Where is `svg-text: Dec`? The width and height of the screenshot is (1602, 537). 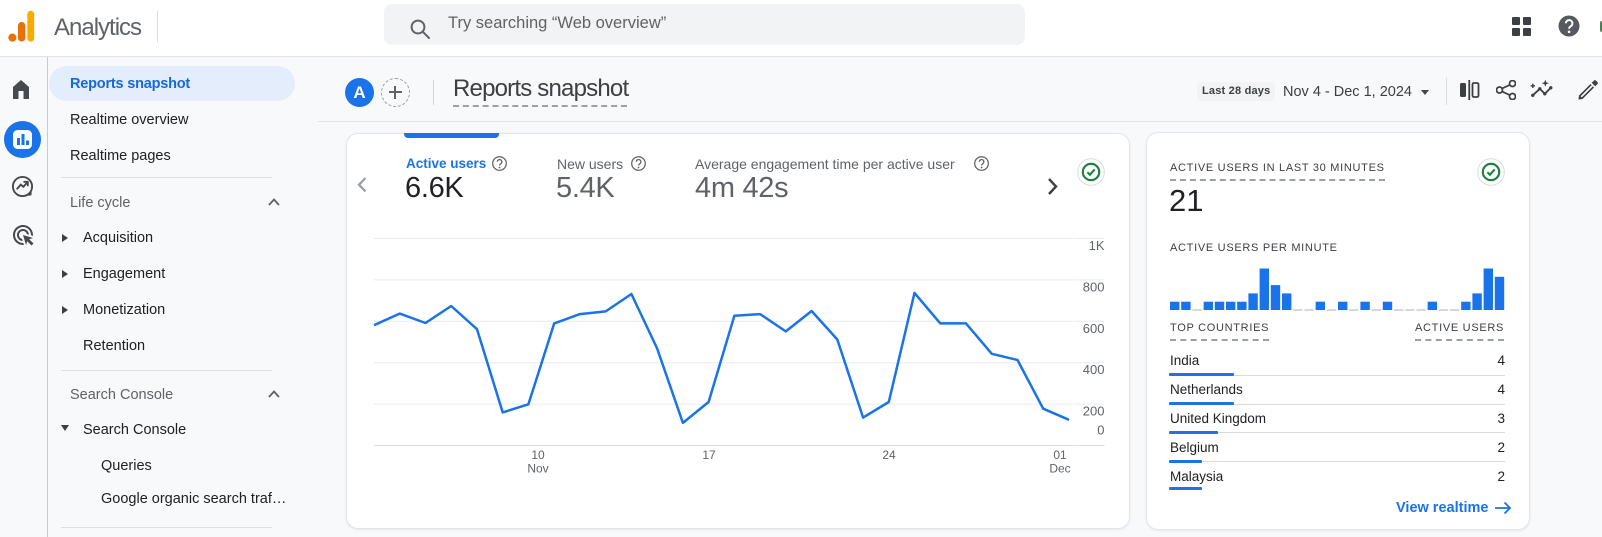 svg-text: Dec is located at coordinates (1059, 469).